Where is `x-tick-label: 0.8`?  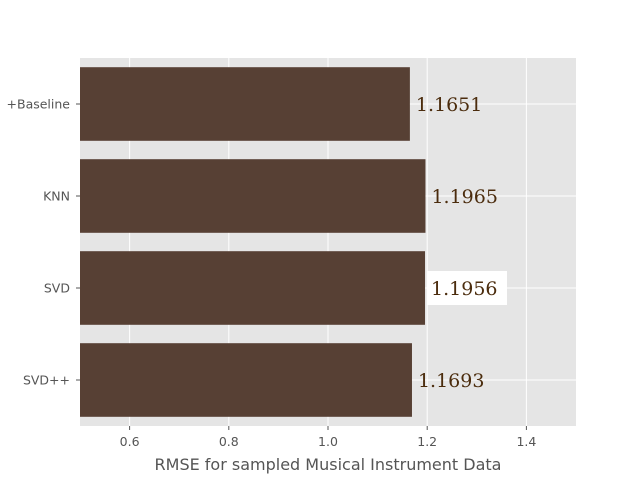
x-tick-label: 0.8 is located at coordinates (229, 441).